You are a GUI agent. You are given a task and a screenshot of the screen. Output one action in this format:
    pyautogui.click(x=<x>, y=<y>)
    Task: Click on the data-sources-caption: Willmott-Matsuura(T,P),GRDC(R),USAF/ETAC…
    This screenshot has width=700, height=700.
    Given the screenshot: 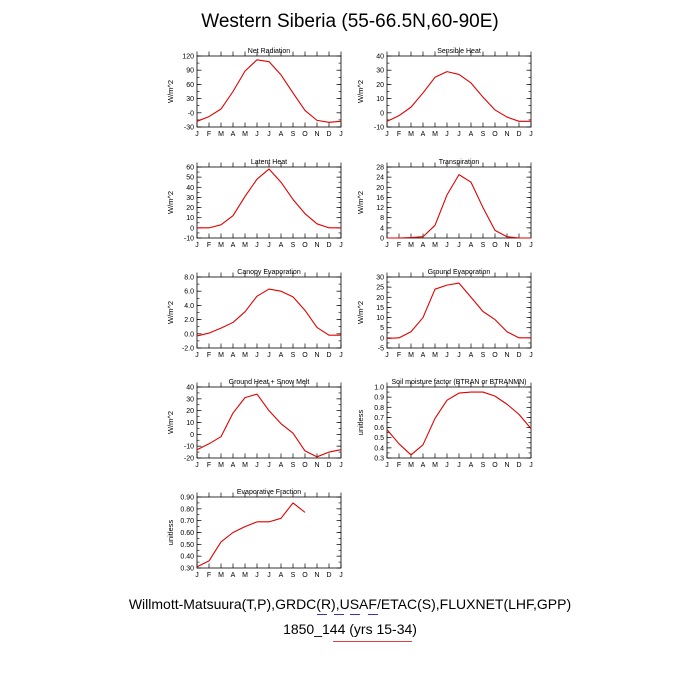 What is the action you would take?
    pyautogui.click(x=350, y=604)
    